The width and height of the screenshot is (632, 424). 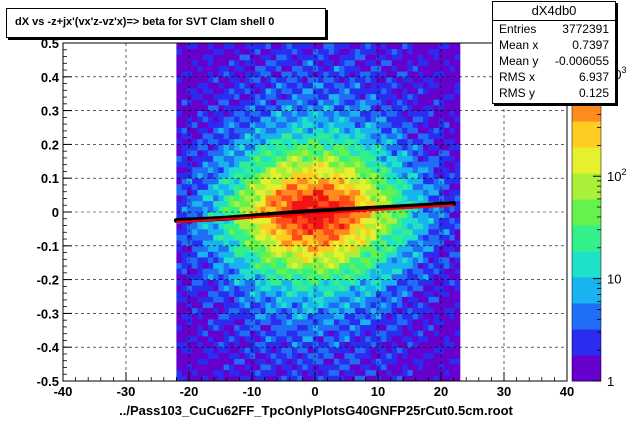 I want to click on y-tick-label: -0.3, so click(x=48, y=313).